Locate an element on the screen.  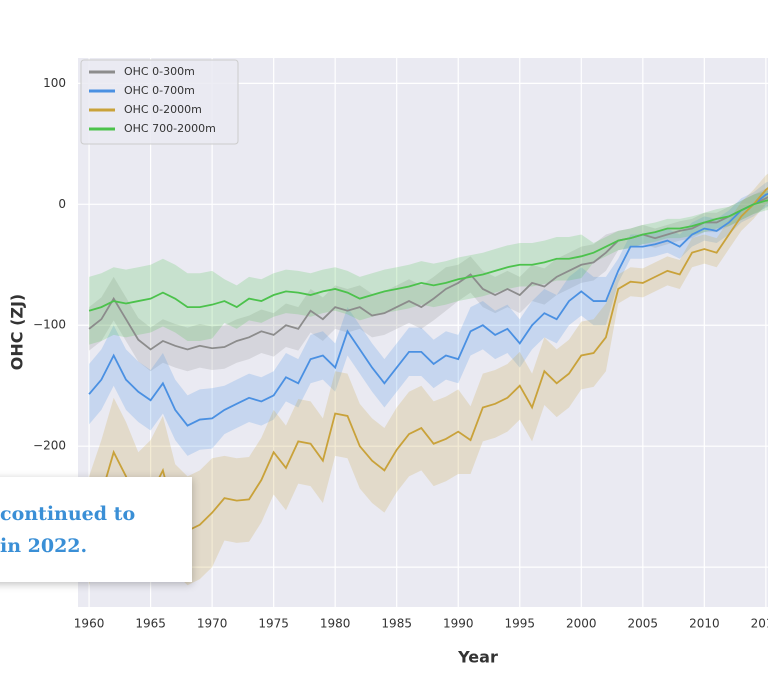
x-tick-label: 1960 is located at coordinates (89, 624).